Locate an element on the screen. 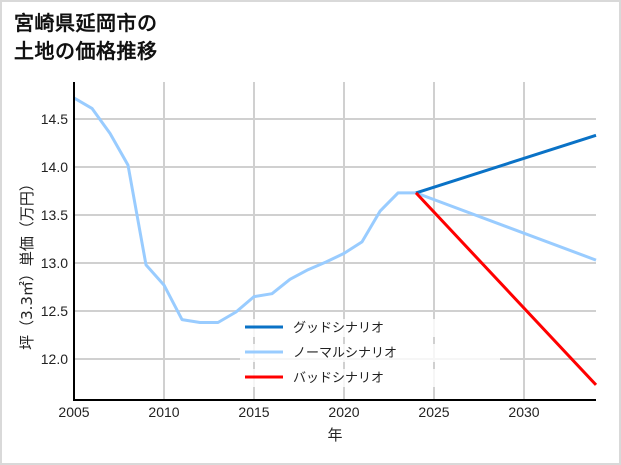 The image size is (621, 465). x-tick-label: 2025 is located at coordinates (433, 412).